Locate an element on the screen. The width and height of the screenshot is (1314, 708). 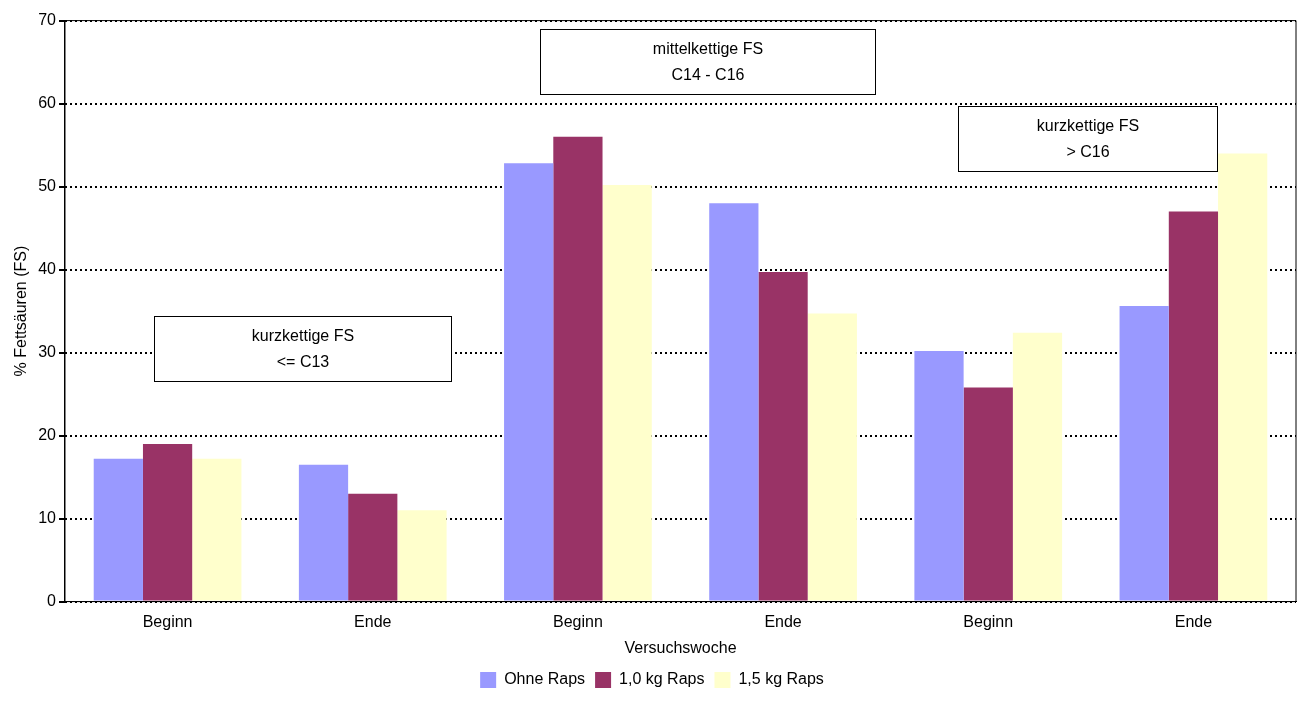
y-tick-label: 60 is located at coordinates (47, 103).